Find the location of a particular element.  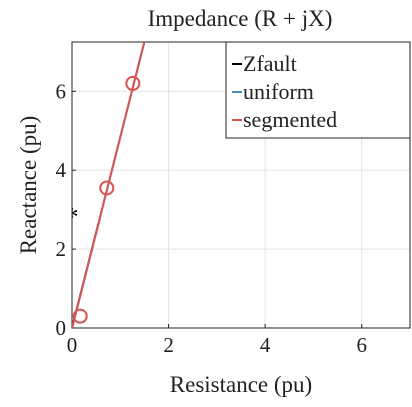

x-tick-label: 4 is located at coordinates (265, 345).